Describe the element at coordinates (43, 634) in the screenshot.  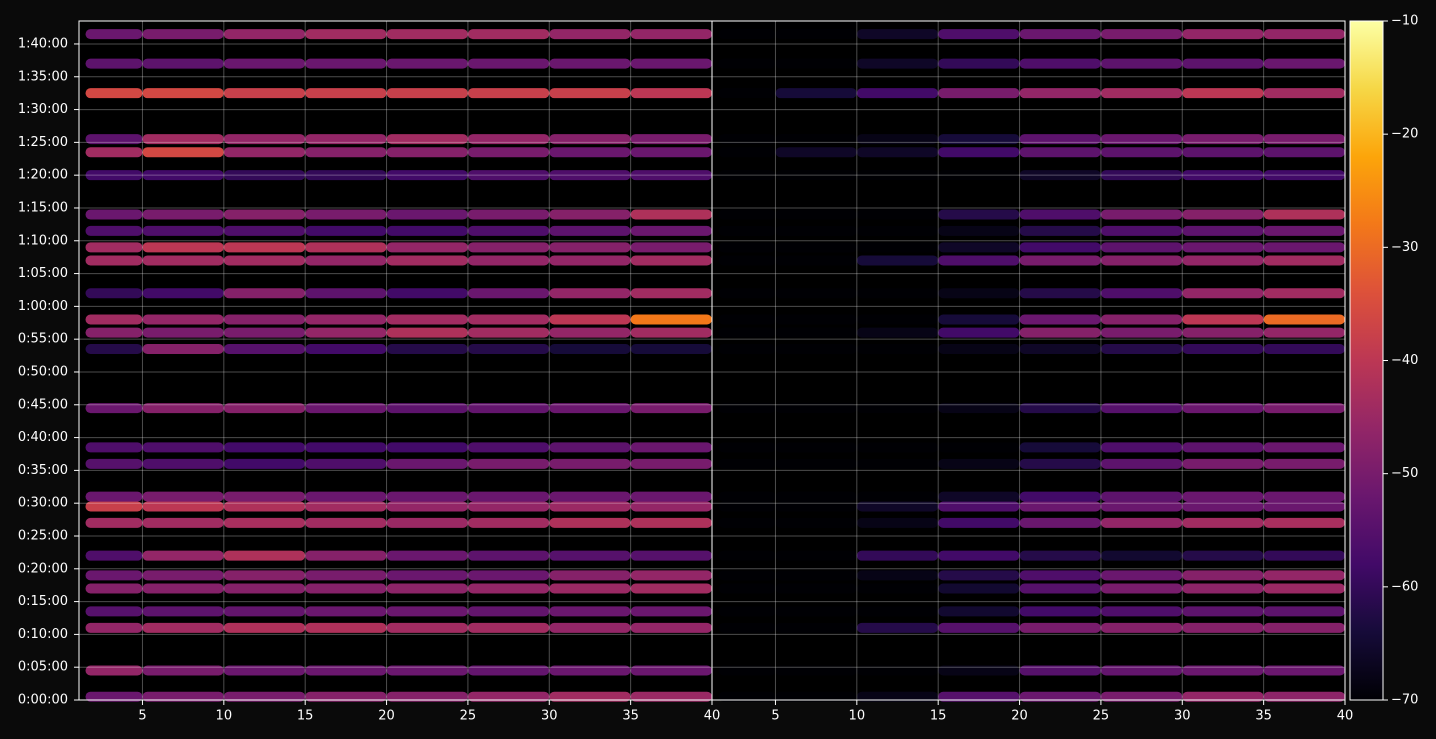
I see `y-tick-label: 0:10:00` at that location.